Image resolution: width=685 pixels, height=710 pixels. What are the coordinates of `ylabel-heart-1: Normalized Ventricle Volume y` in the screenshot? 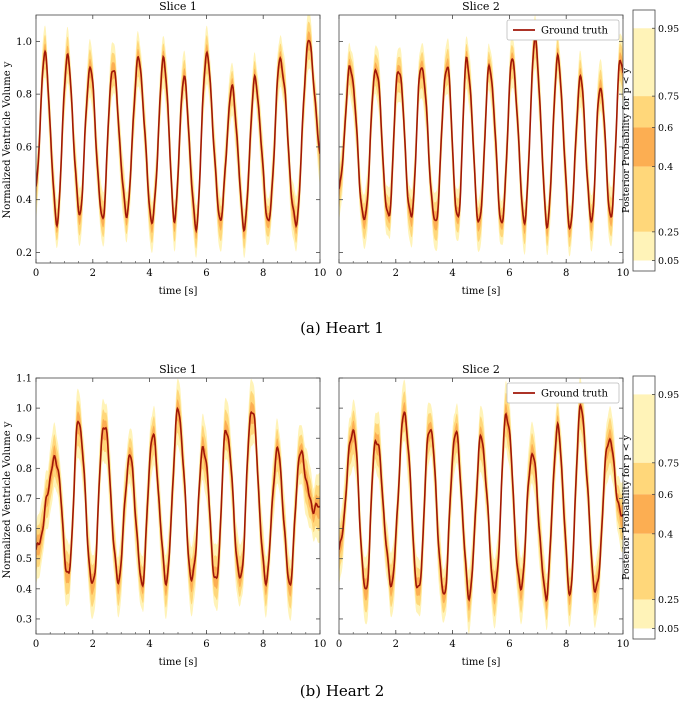 It's located at (7, 139).